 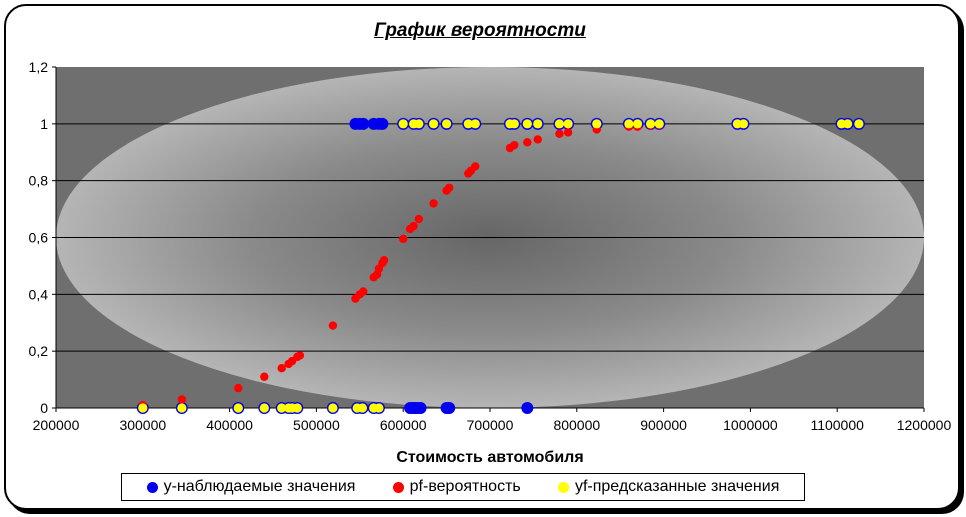 What do you see at coordinates (259, 486) in the screenshot?
I see `legend-label-observed: y-наблюдаемые значения` at bounding box center [259, 486].